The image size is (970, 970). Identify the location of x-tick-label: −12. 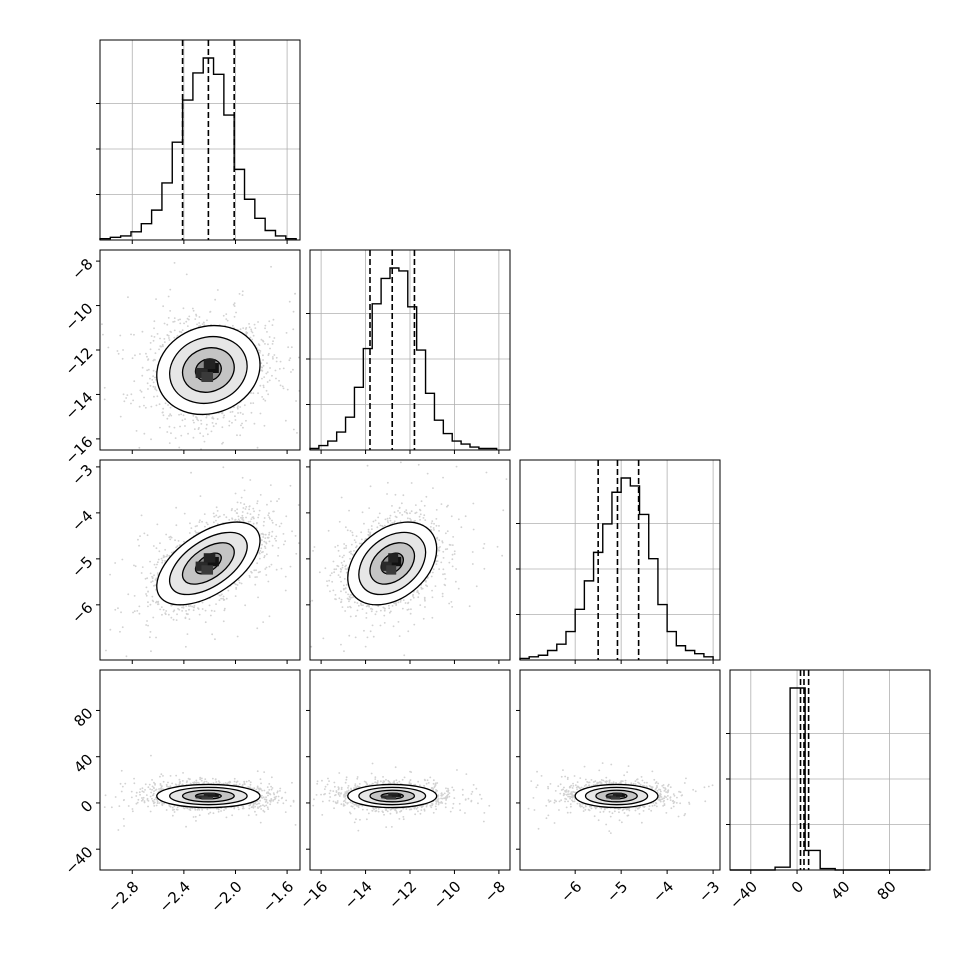
(402, 895).